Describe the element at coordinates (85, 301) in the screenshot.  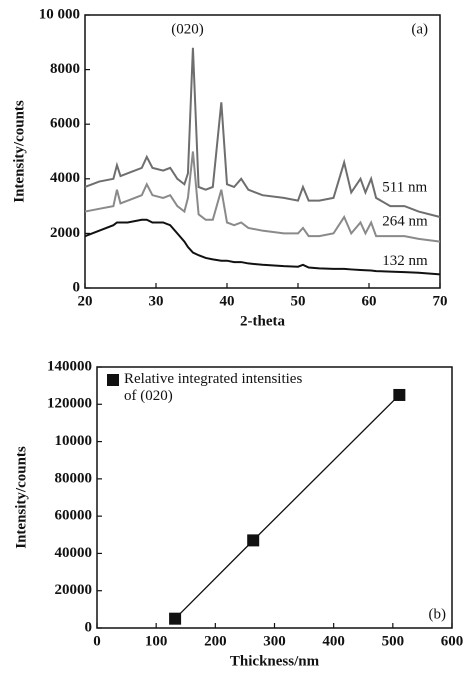
I see `x-tick-label: 20` at that location.